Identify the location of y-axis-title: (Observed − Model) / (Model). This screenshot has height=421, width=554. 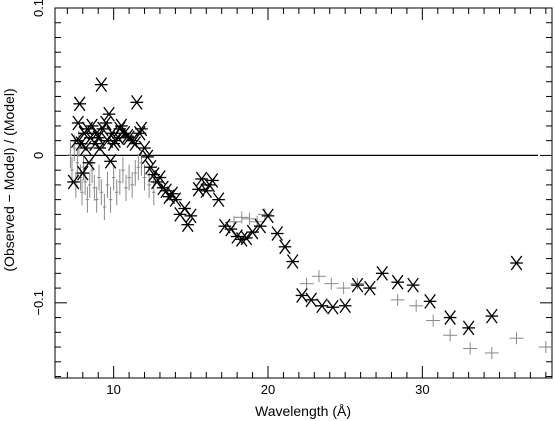
(9, 179).